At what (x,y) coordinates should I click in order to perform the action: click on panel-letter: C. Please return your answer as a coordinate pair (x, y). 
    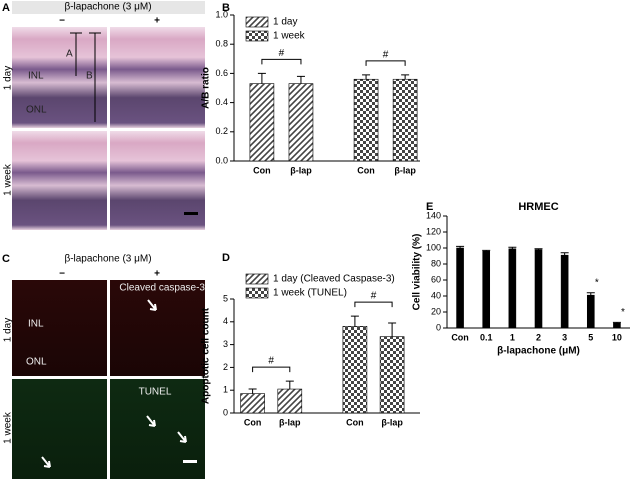
    Looking at the image, I should click on (6, 259).